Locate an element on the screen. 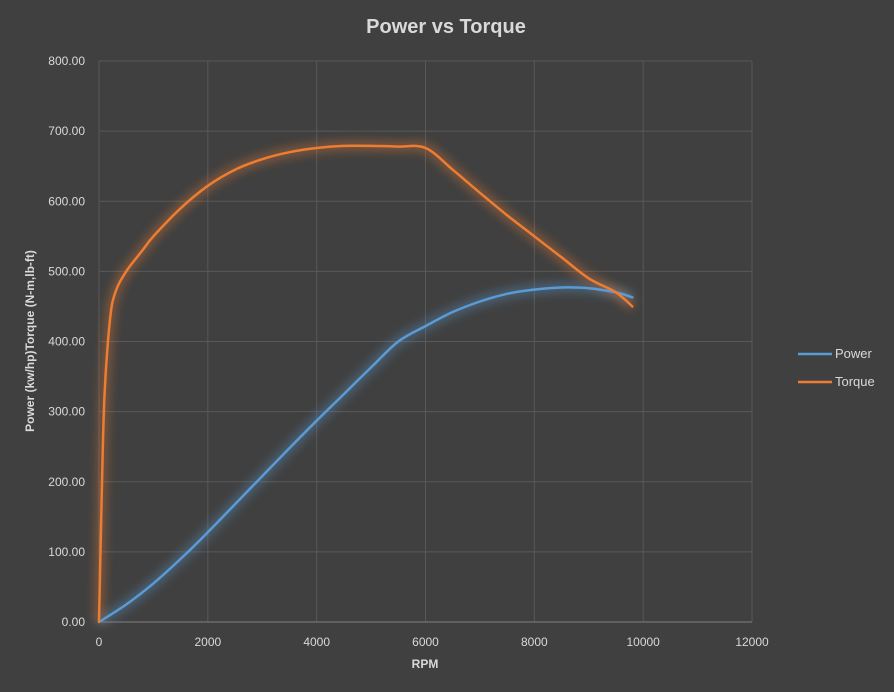 The height and width of the screenshot is (692, 894). y-axis-title-torque: Torque (N-m,lb-ft) is located at coordinates (30, 300).